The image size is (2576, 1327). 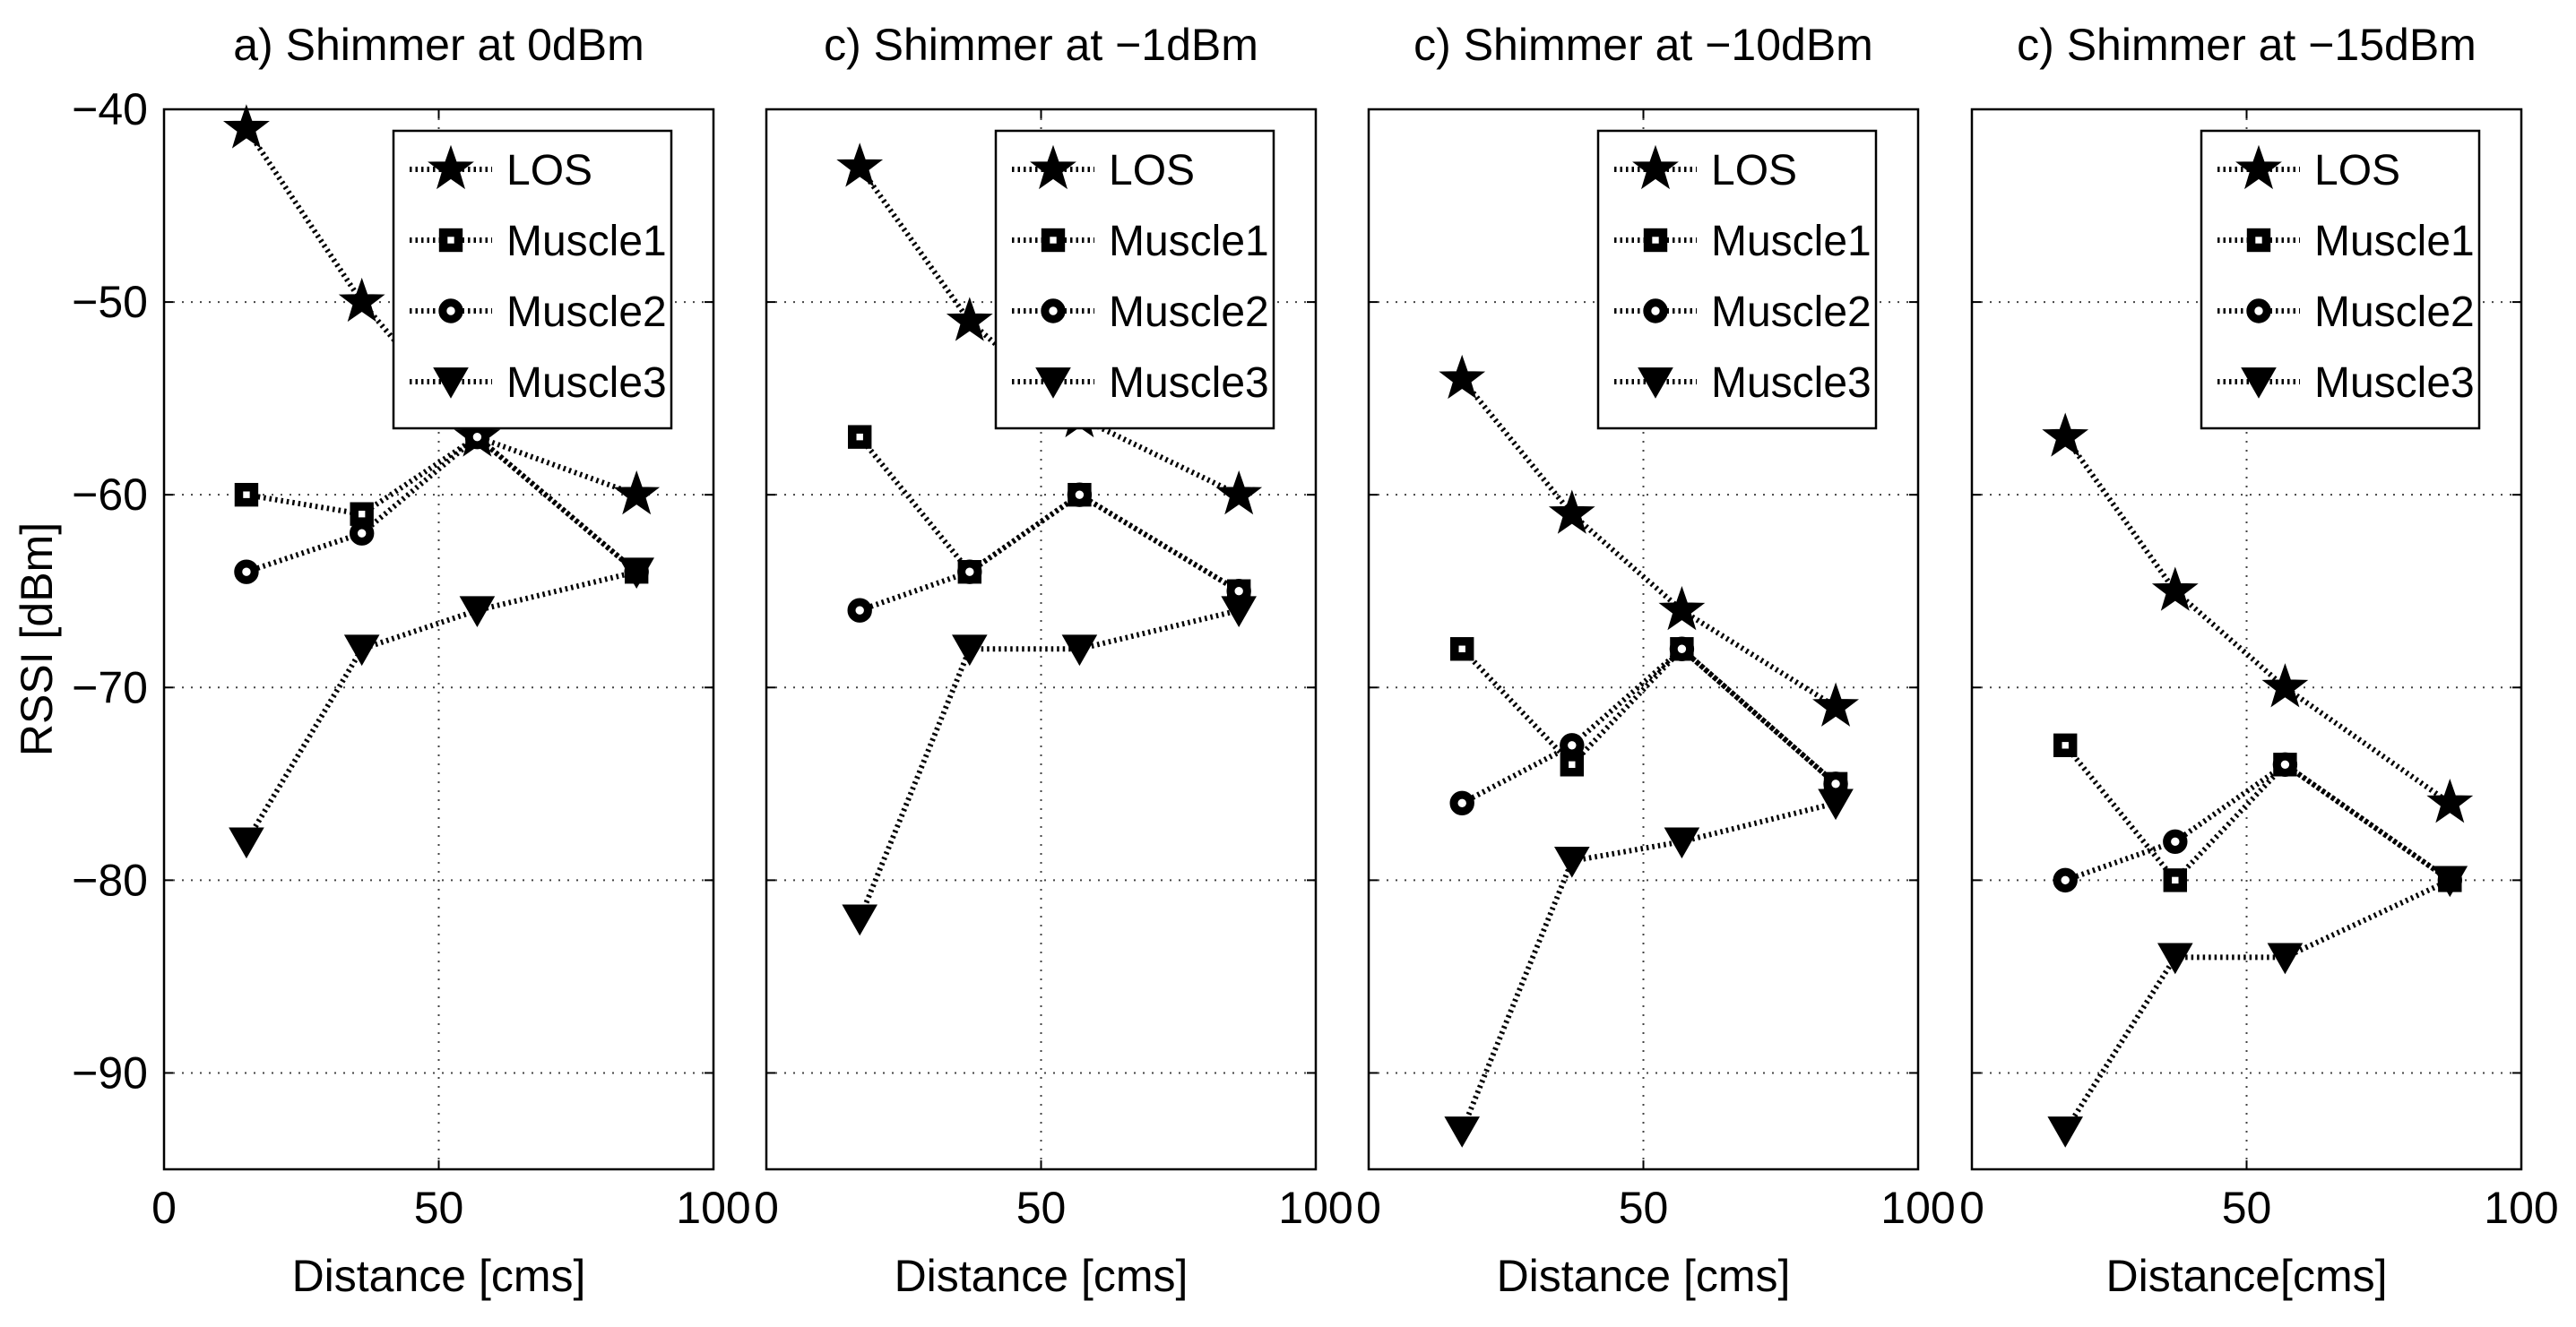 What do you see at coordinates (1643, 45) in the screenshot?
I see `chart-title: c) Shimmer at −10dBm` at bounding box center [1643, 45].